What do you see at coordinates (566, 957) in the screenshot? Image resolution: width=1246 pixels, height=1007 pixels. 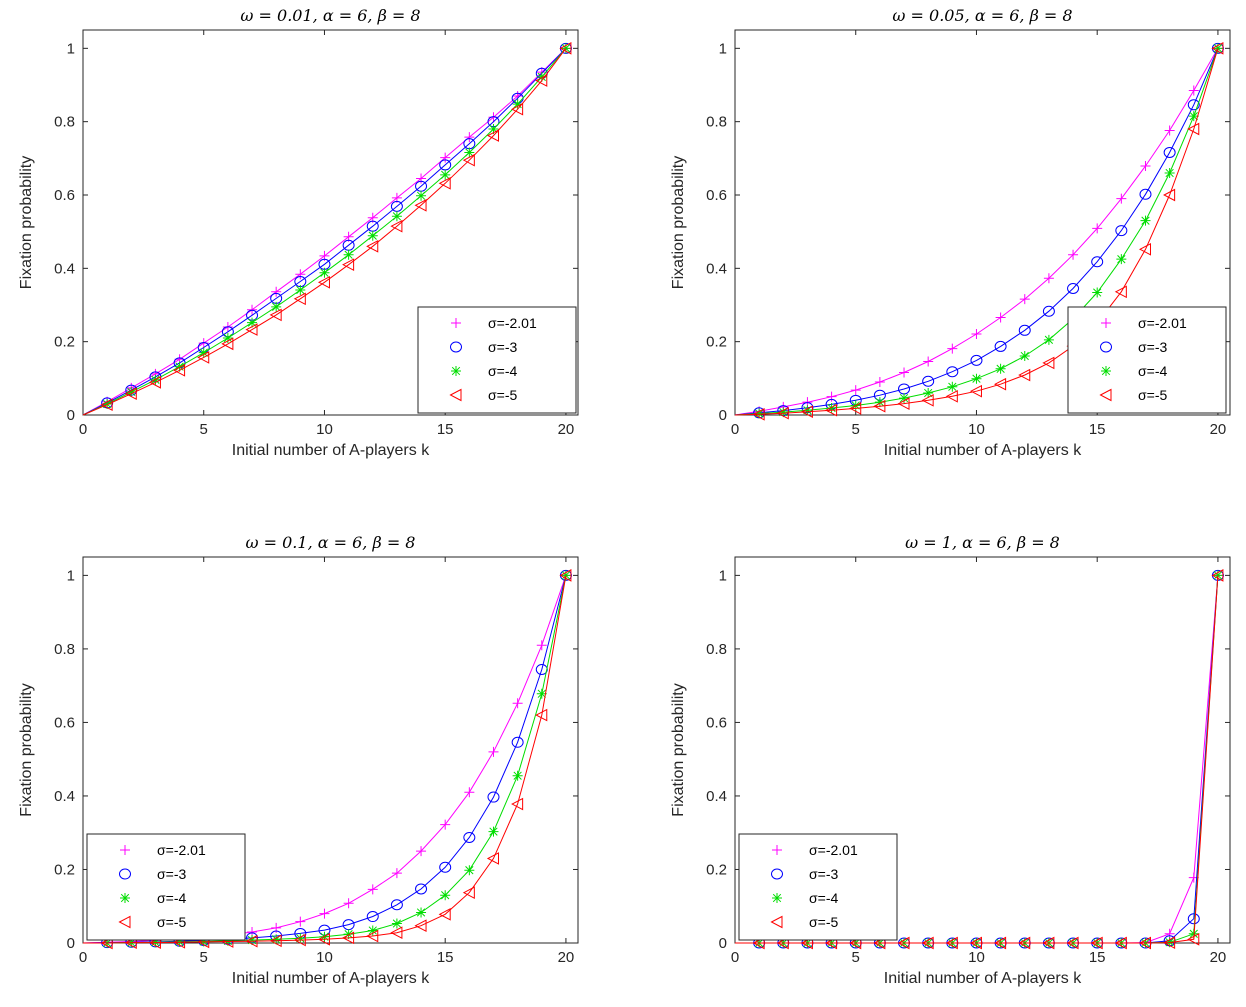 I see `x-tick-label: 20` at bounding box center [566, 957].